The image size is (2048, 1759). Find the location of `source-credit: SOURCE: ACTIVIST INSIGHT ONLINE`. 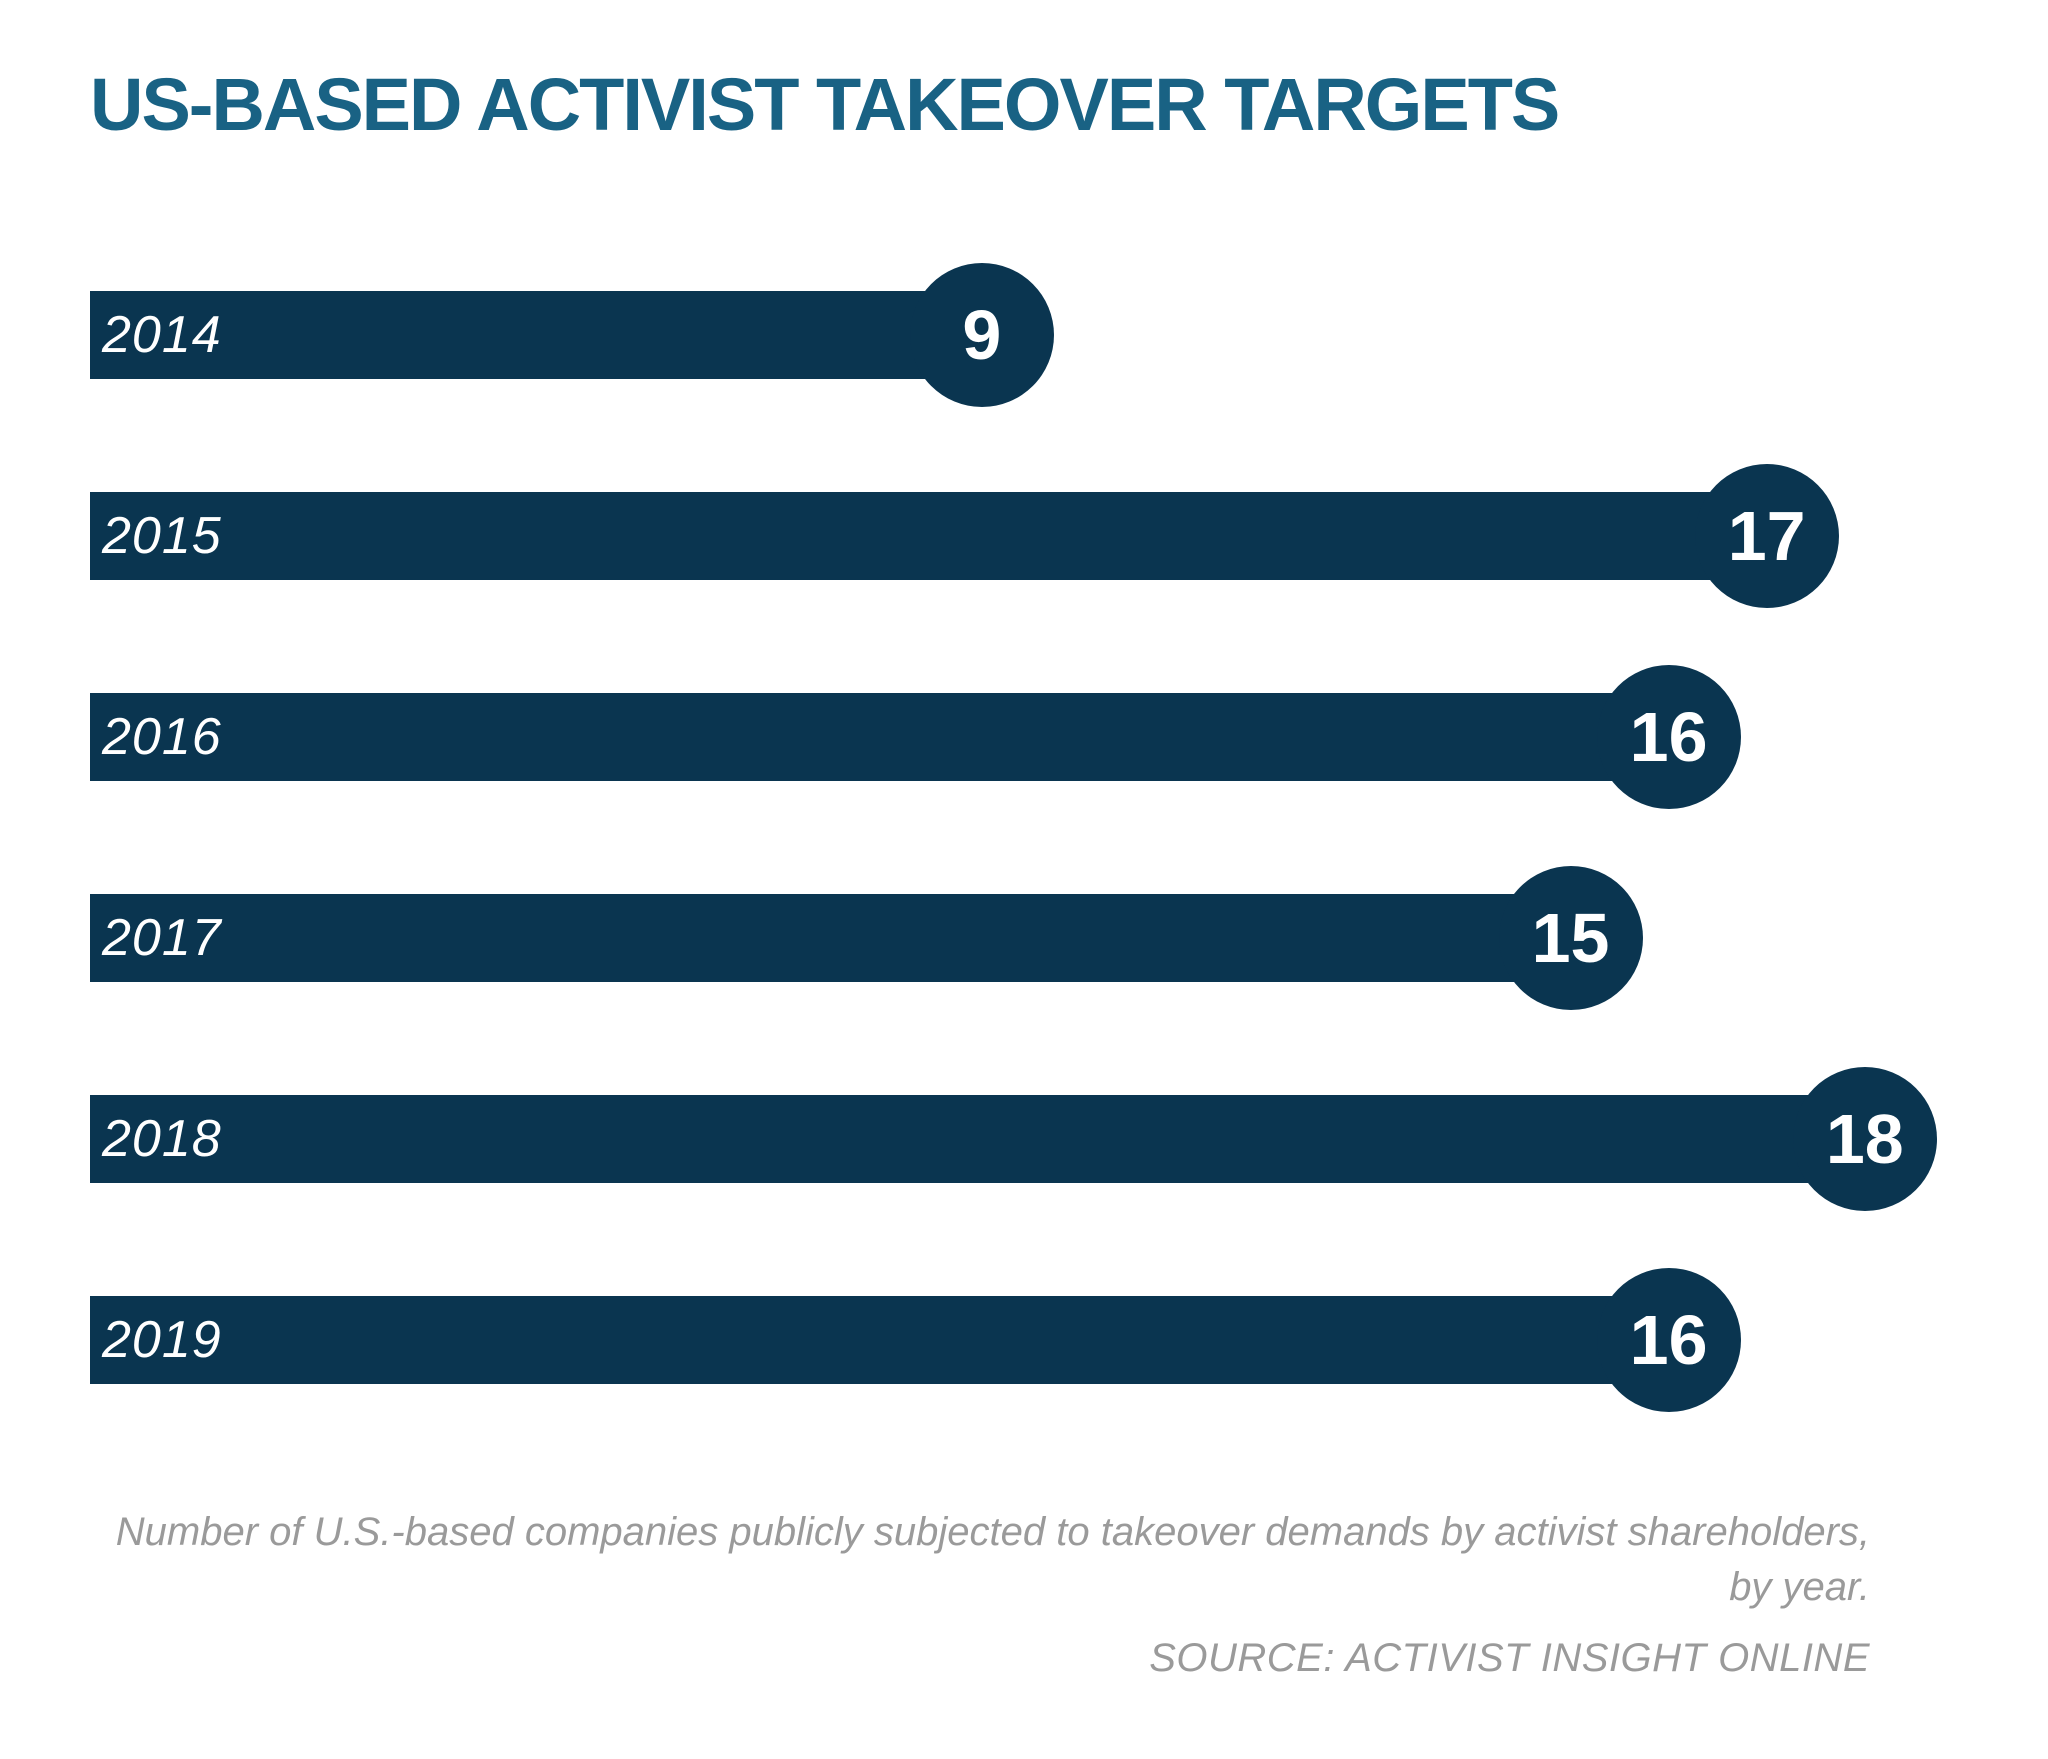

source-credit: SOURCE: ACTIVIST INSIGHT ONLINE is located at coordinates (1509, 1658).